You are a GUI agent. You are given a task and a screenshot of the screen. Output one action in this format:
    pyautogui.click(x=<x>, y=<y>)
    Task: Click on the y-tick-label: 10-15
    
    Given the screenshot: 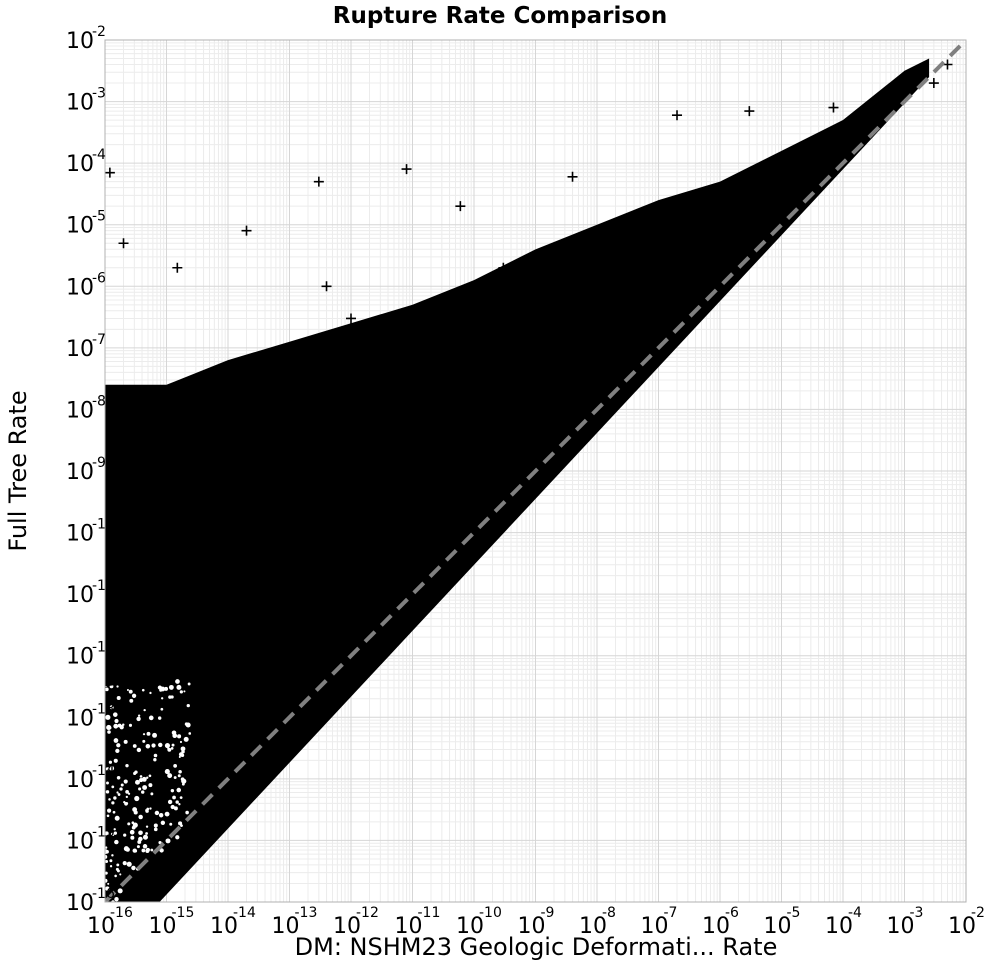 What is the action you would take?
    pyautogui.click(x=90, y=839)
    